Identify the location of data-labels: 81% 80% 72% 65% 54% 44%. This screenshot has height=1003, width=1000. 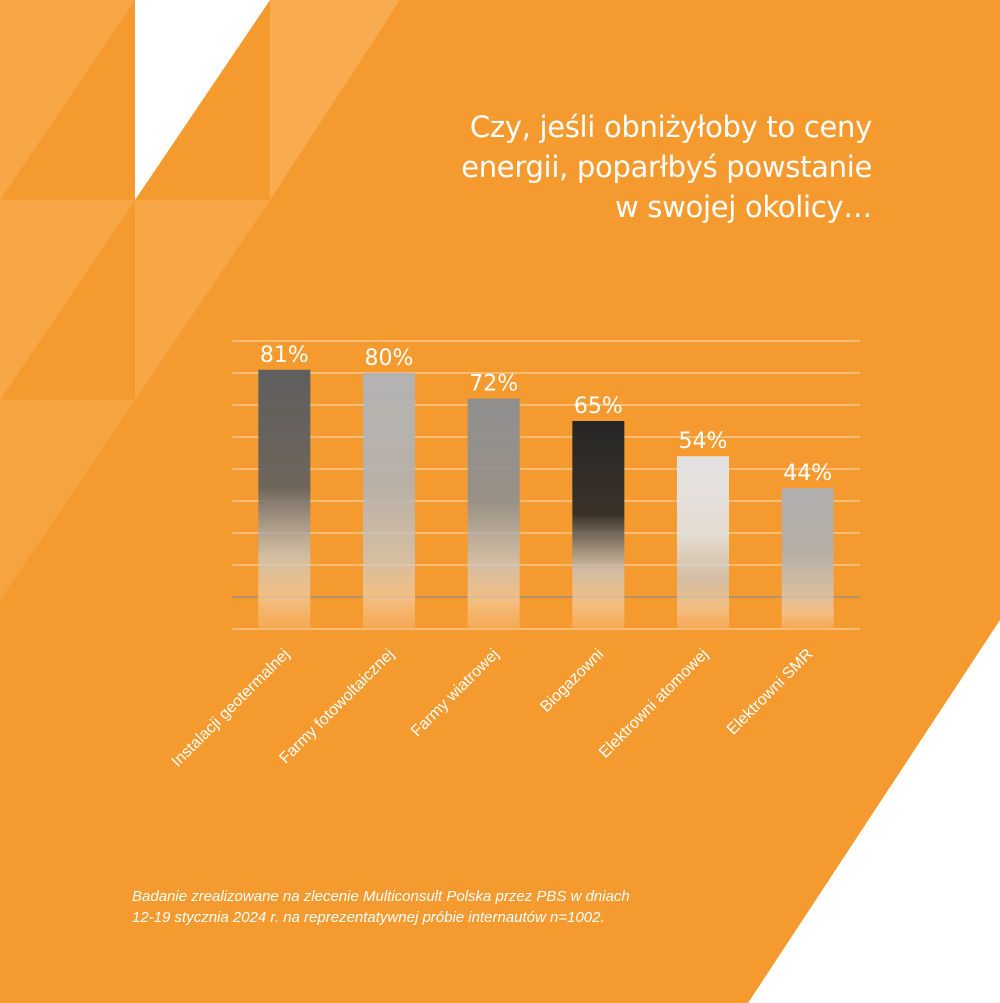
(546, 414).